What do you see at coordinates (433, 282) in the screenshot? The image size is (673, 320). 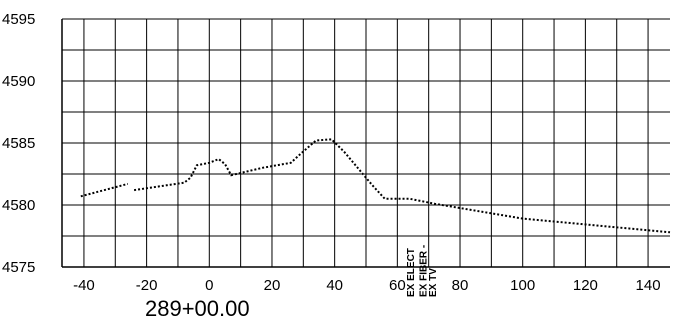 I see `utility-label: EX TV` at bounding box center [433, 282].